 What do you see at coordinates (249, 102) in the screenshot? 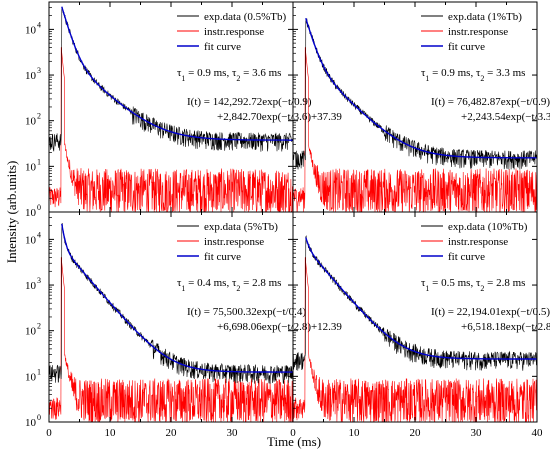
I see `equation-line-1: I(t) = 142,292.72exp(−t/0.9)` at bounding box center [249, 102].